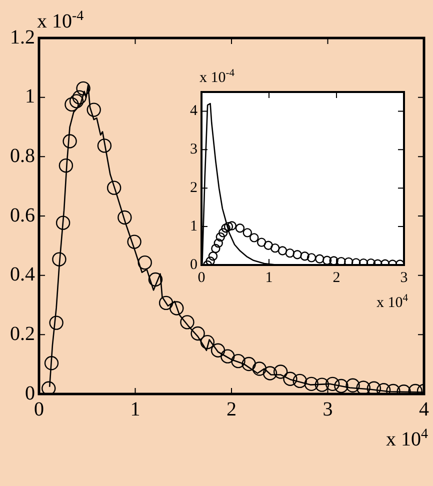 Image resolution: width=433 pixels, height=486 pixels. I want to click on y-tick-label: 3, so click(194, 150).